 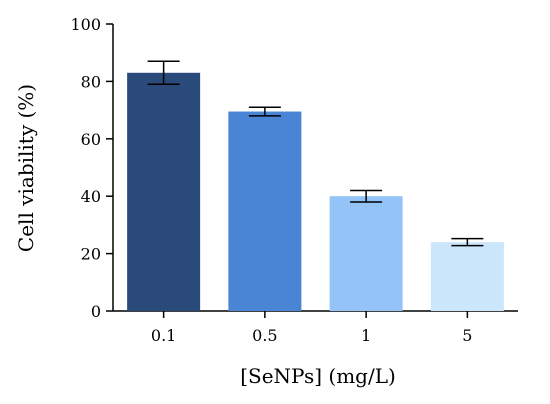 What do you see at coordinates (366, 335) in the screenshot?
I see `x-tick-label: 1` at bounding box center [366, 335].